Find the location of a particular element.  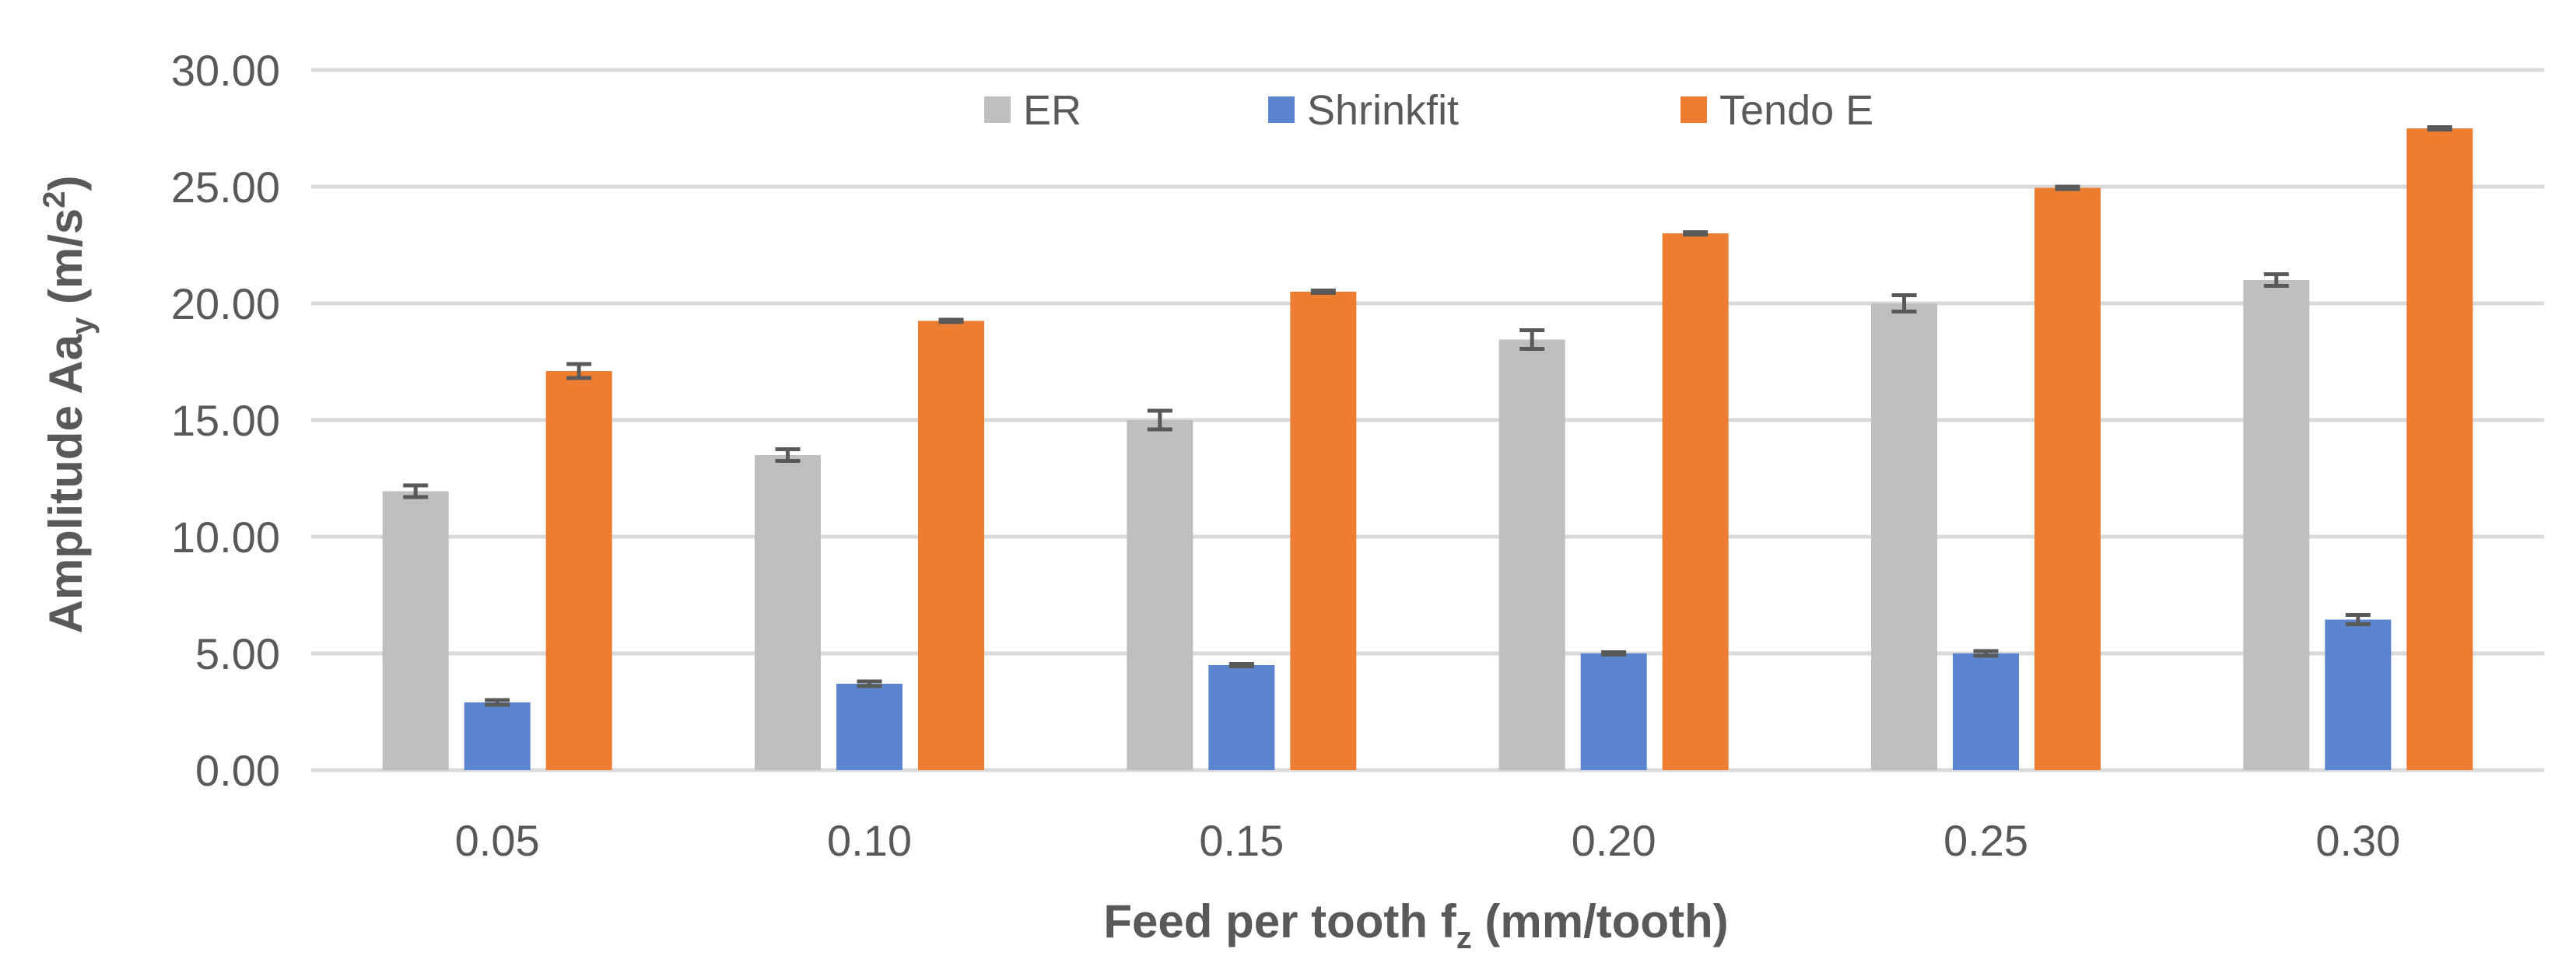

bar-shrinkfit-0.15 is located at coordinates (1241, 717).